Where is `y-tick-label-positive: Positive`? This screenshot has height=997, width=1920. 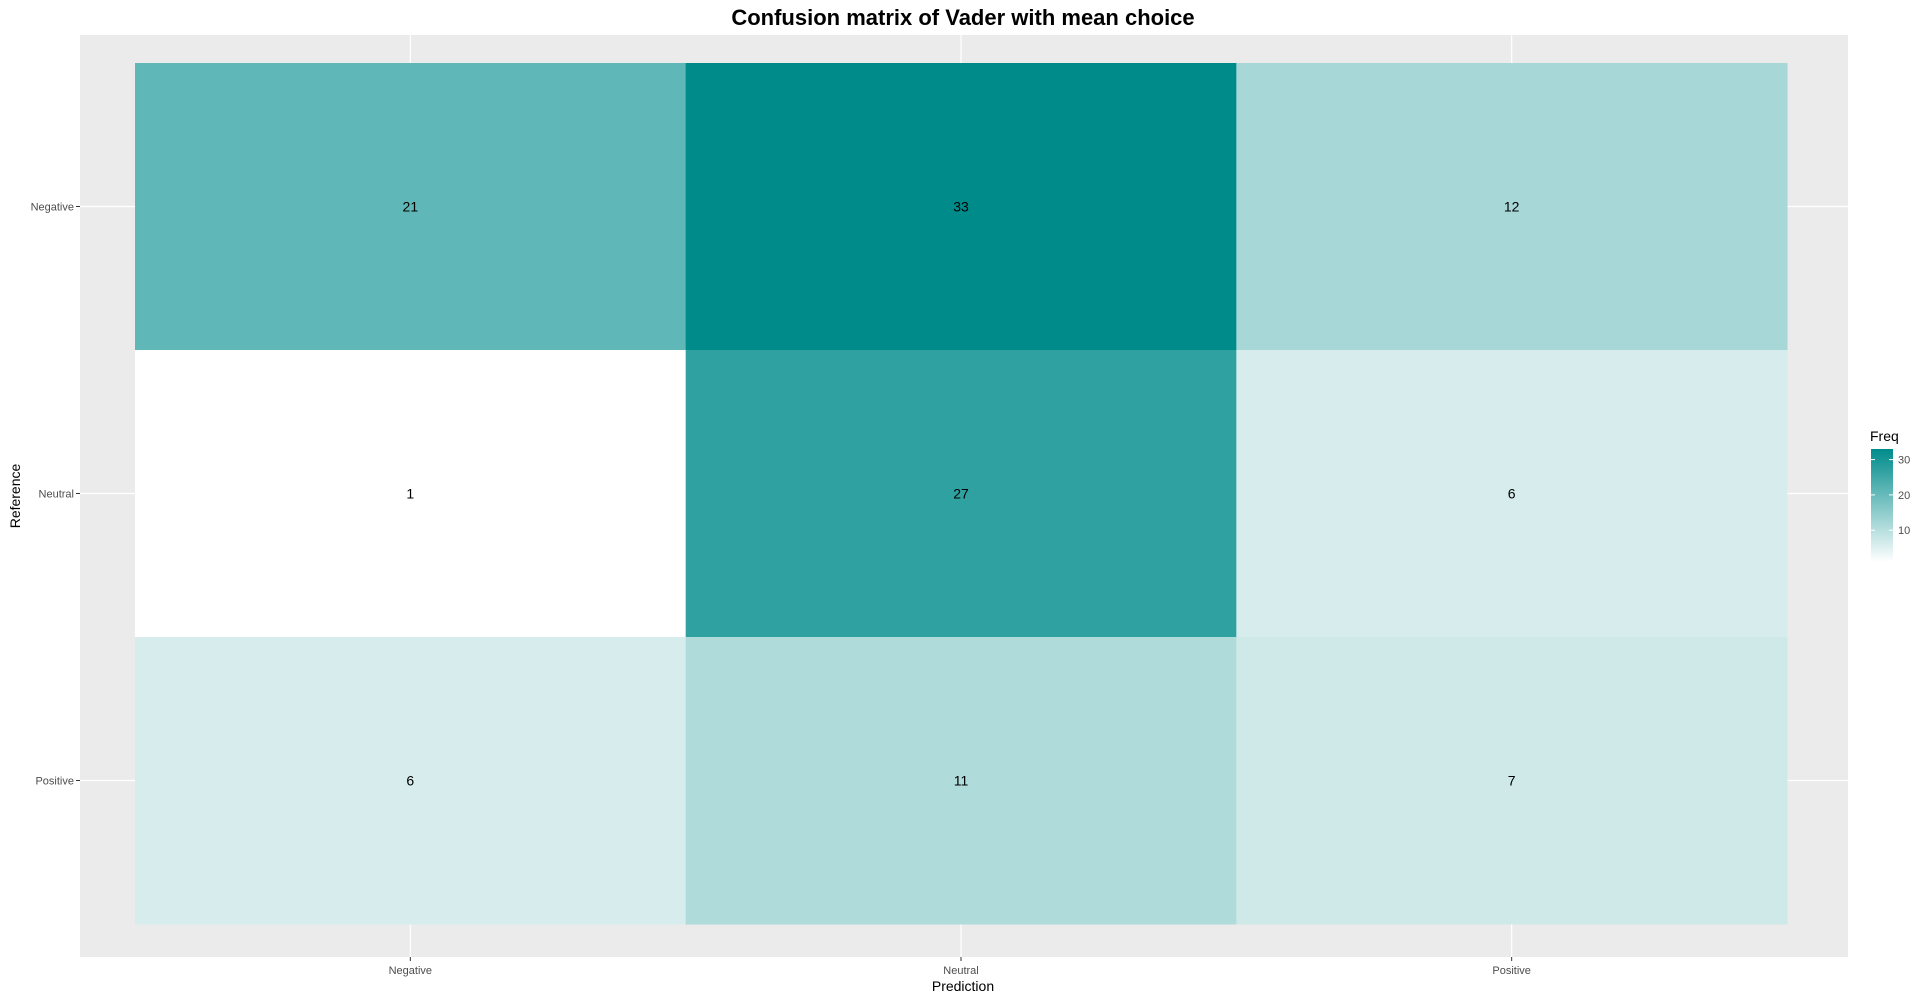 y-tick-label-positive: Positive is located at coordinates (54, 782).